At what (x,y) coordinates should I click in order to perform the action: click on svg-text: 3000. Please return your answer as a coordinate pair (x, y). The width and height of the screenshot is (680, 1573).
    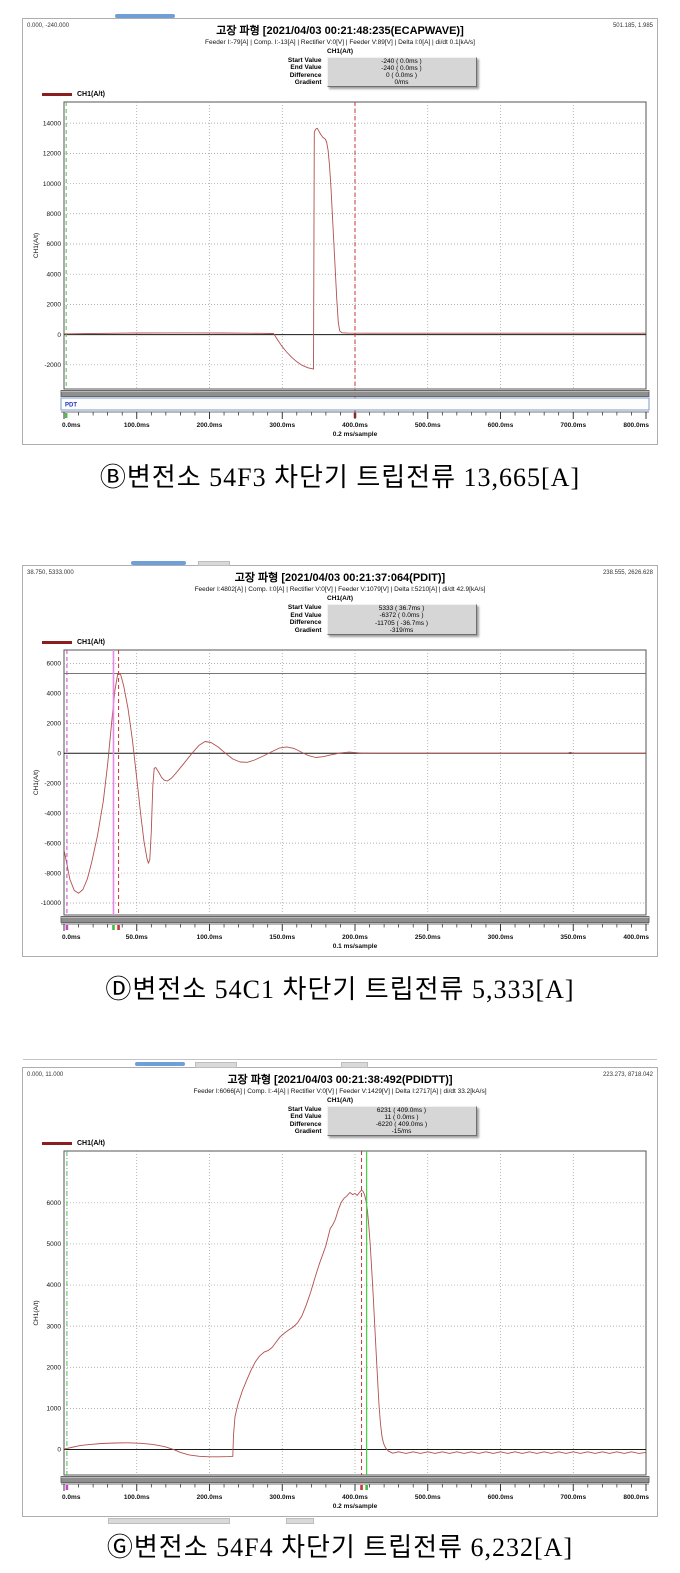
    Looking at the image, I should click on (54, 1326).